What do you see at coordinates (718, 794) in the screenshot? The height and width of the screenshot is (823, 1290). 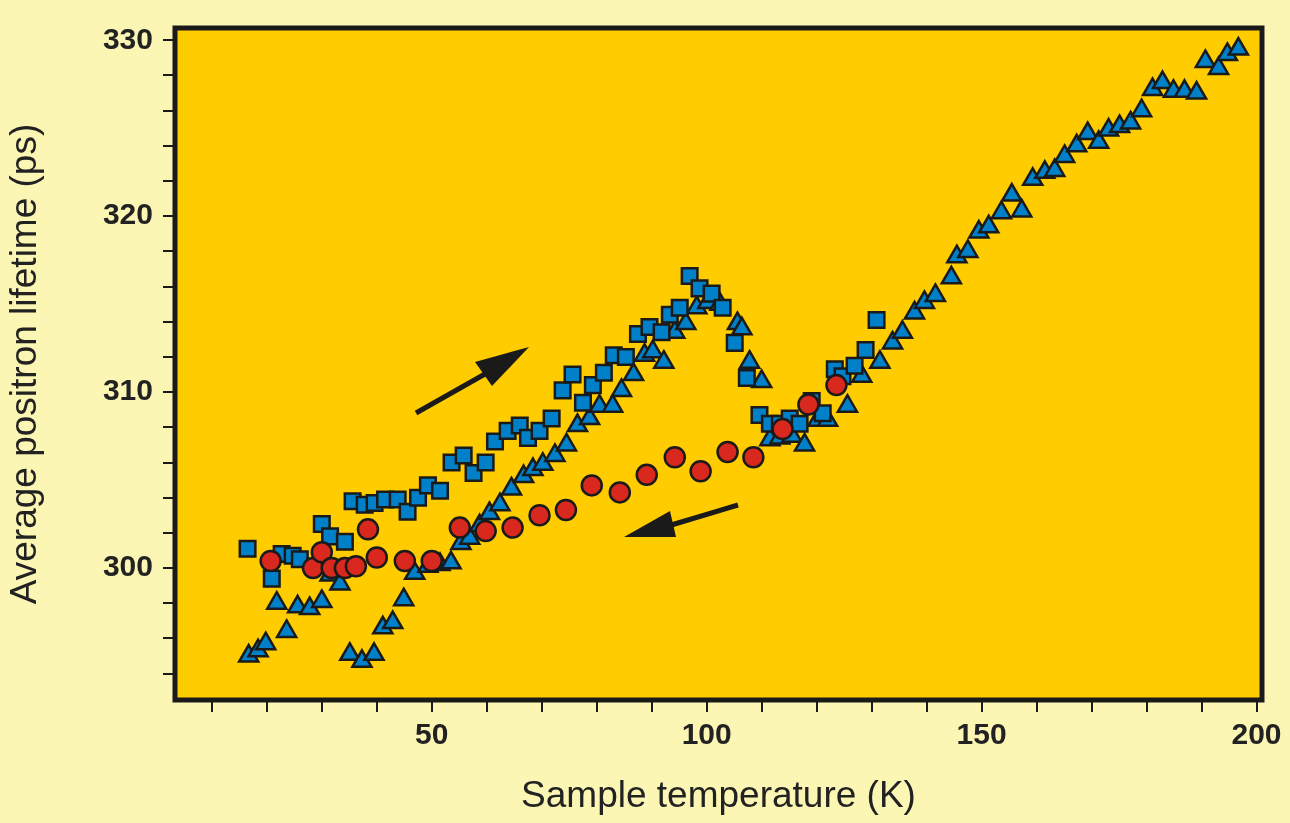 I see `x-axis-title: Sample temperature (K)` at bounding box center [718, 794].